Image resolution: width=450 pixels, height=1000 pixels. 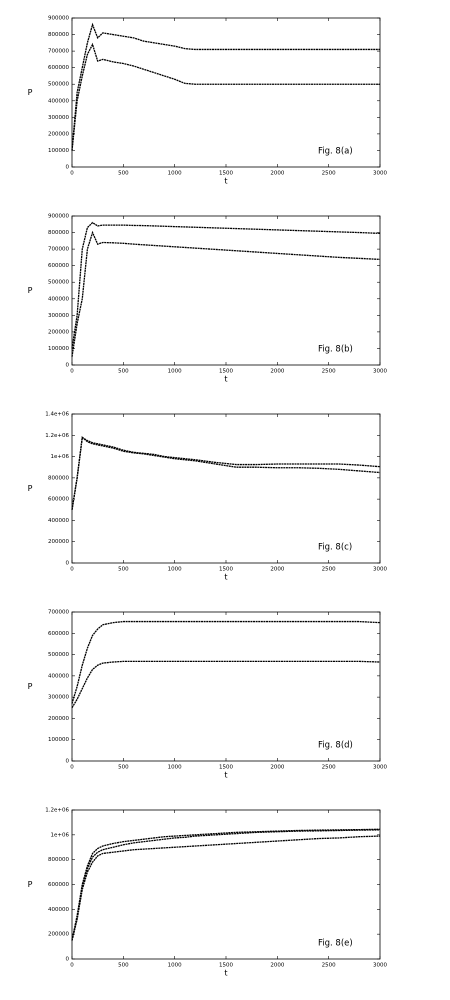 I want to click on figure-annotation: Fig. 8(c), so click(x=335, y=548).